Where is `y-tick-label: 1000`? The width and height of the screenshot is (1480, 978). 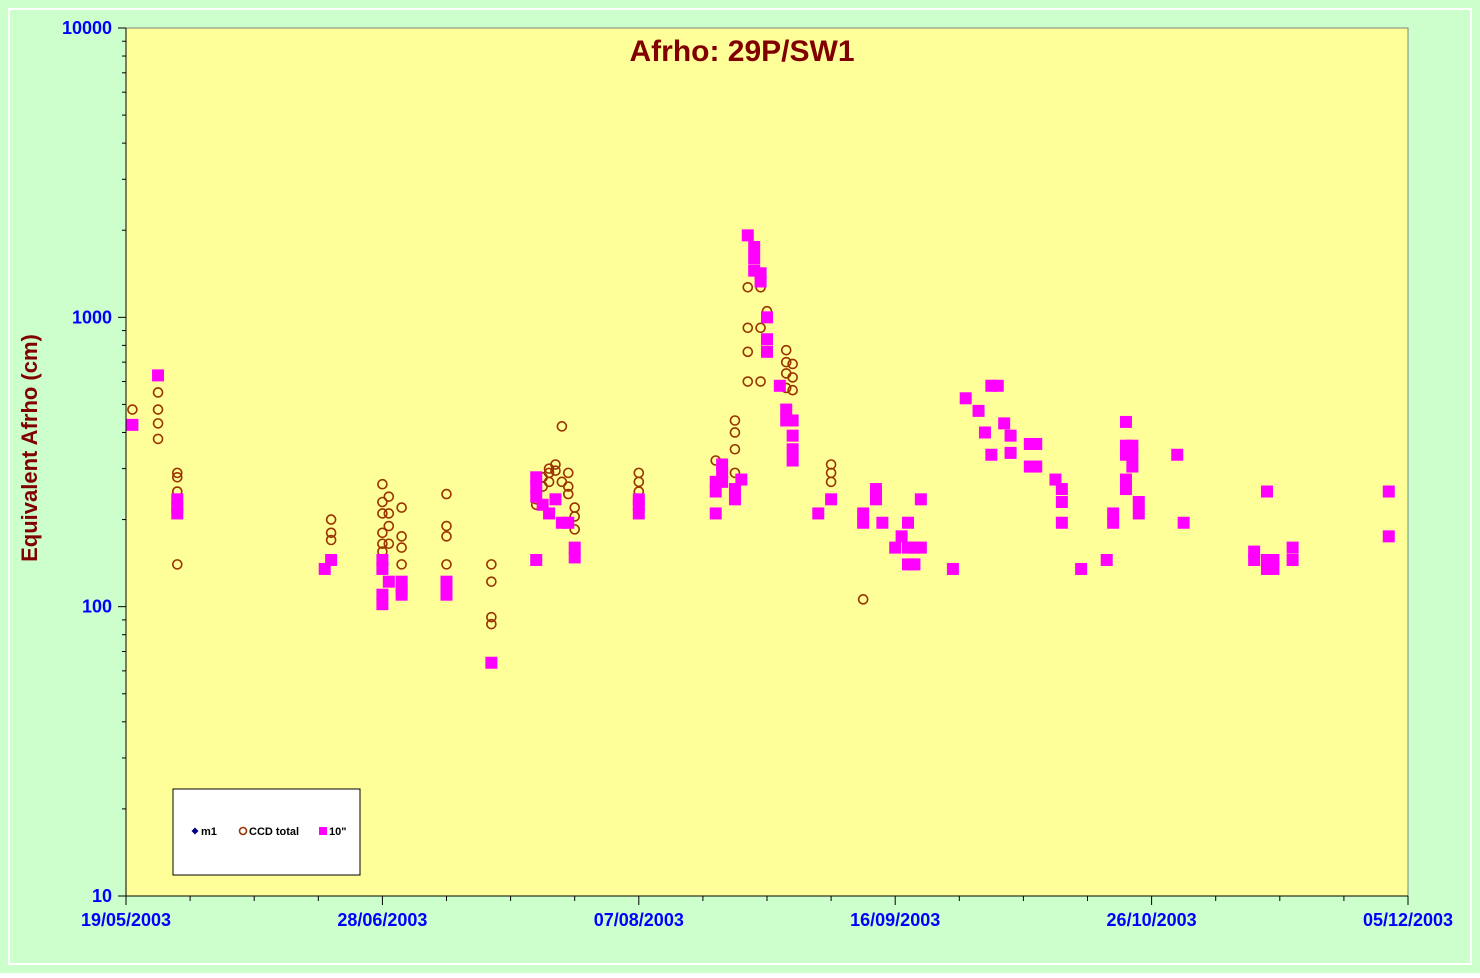 y-tick-label: 1000 is located at coordinates (92, 317).